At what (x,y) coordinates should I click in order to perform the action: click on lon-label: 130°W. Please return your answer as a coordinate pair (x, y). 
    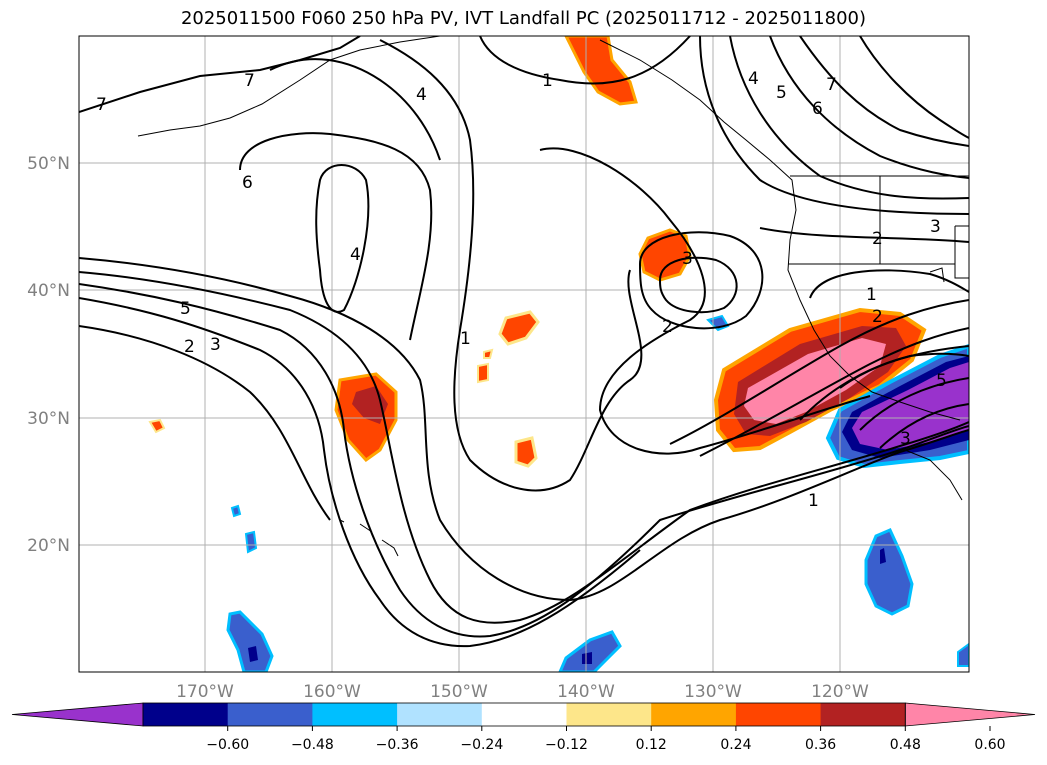
    Looking at the image, I should click on (713, 692).